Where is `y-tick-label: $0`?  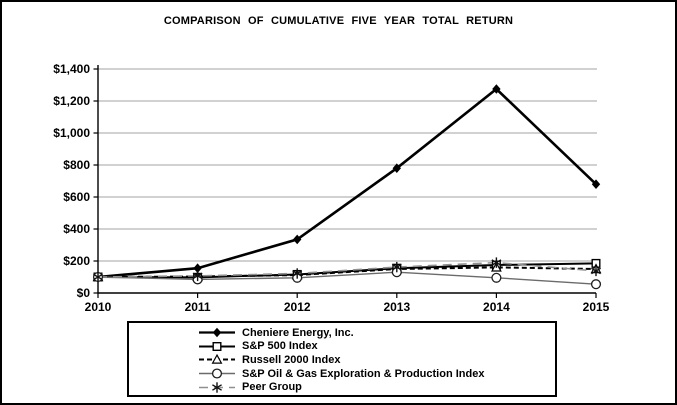
y-tick-label: $0 is located at coordinates (84, 293).